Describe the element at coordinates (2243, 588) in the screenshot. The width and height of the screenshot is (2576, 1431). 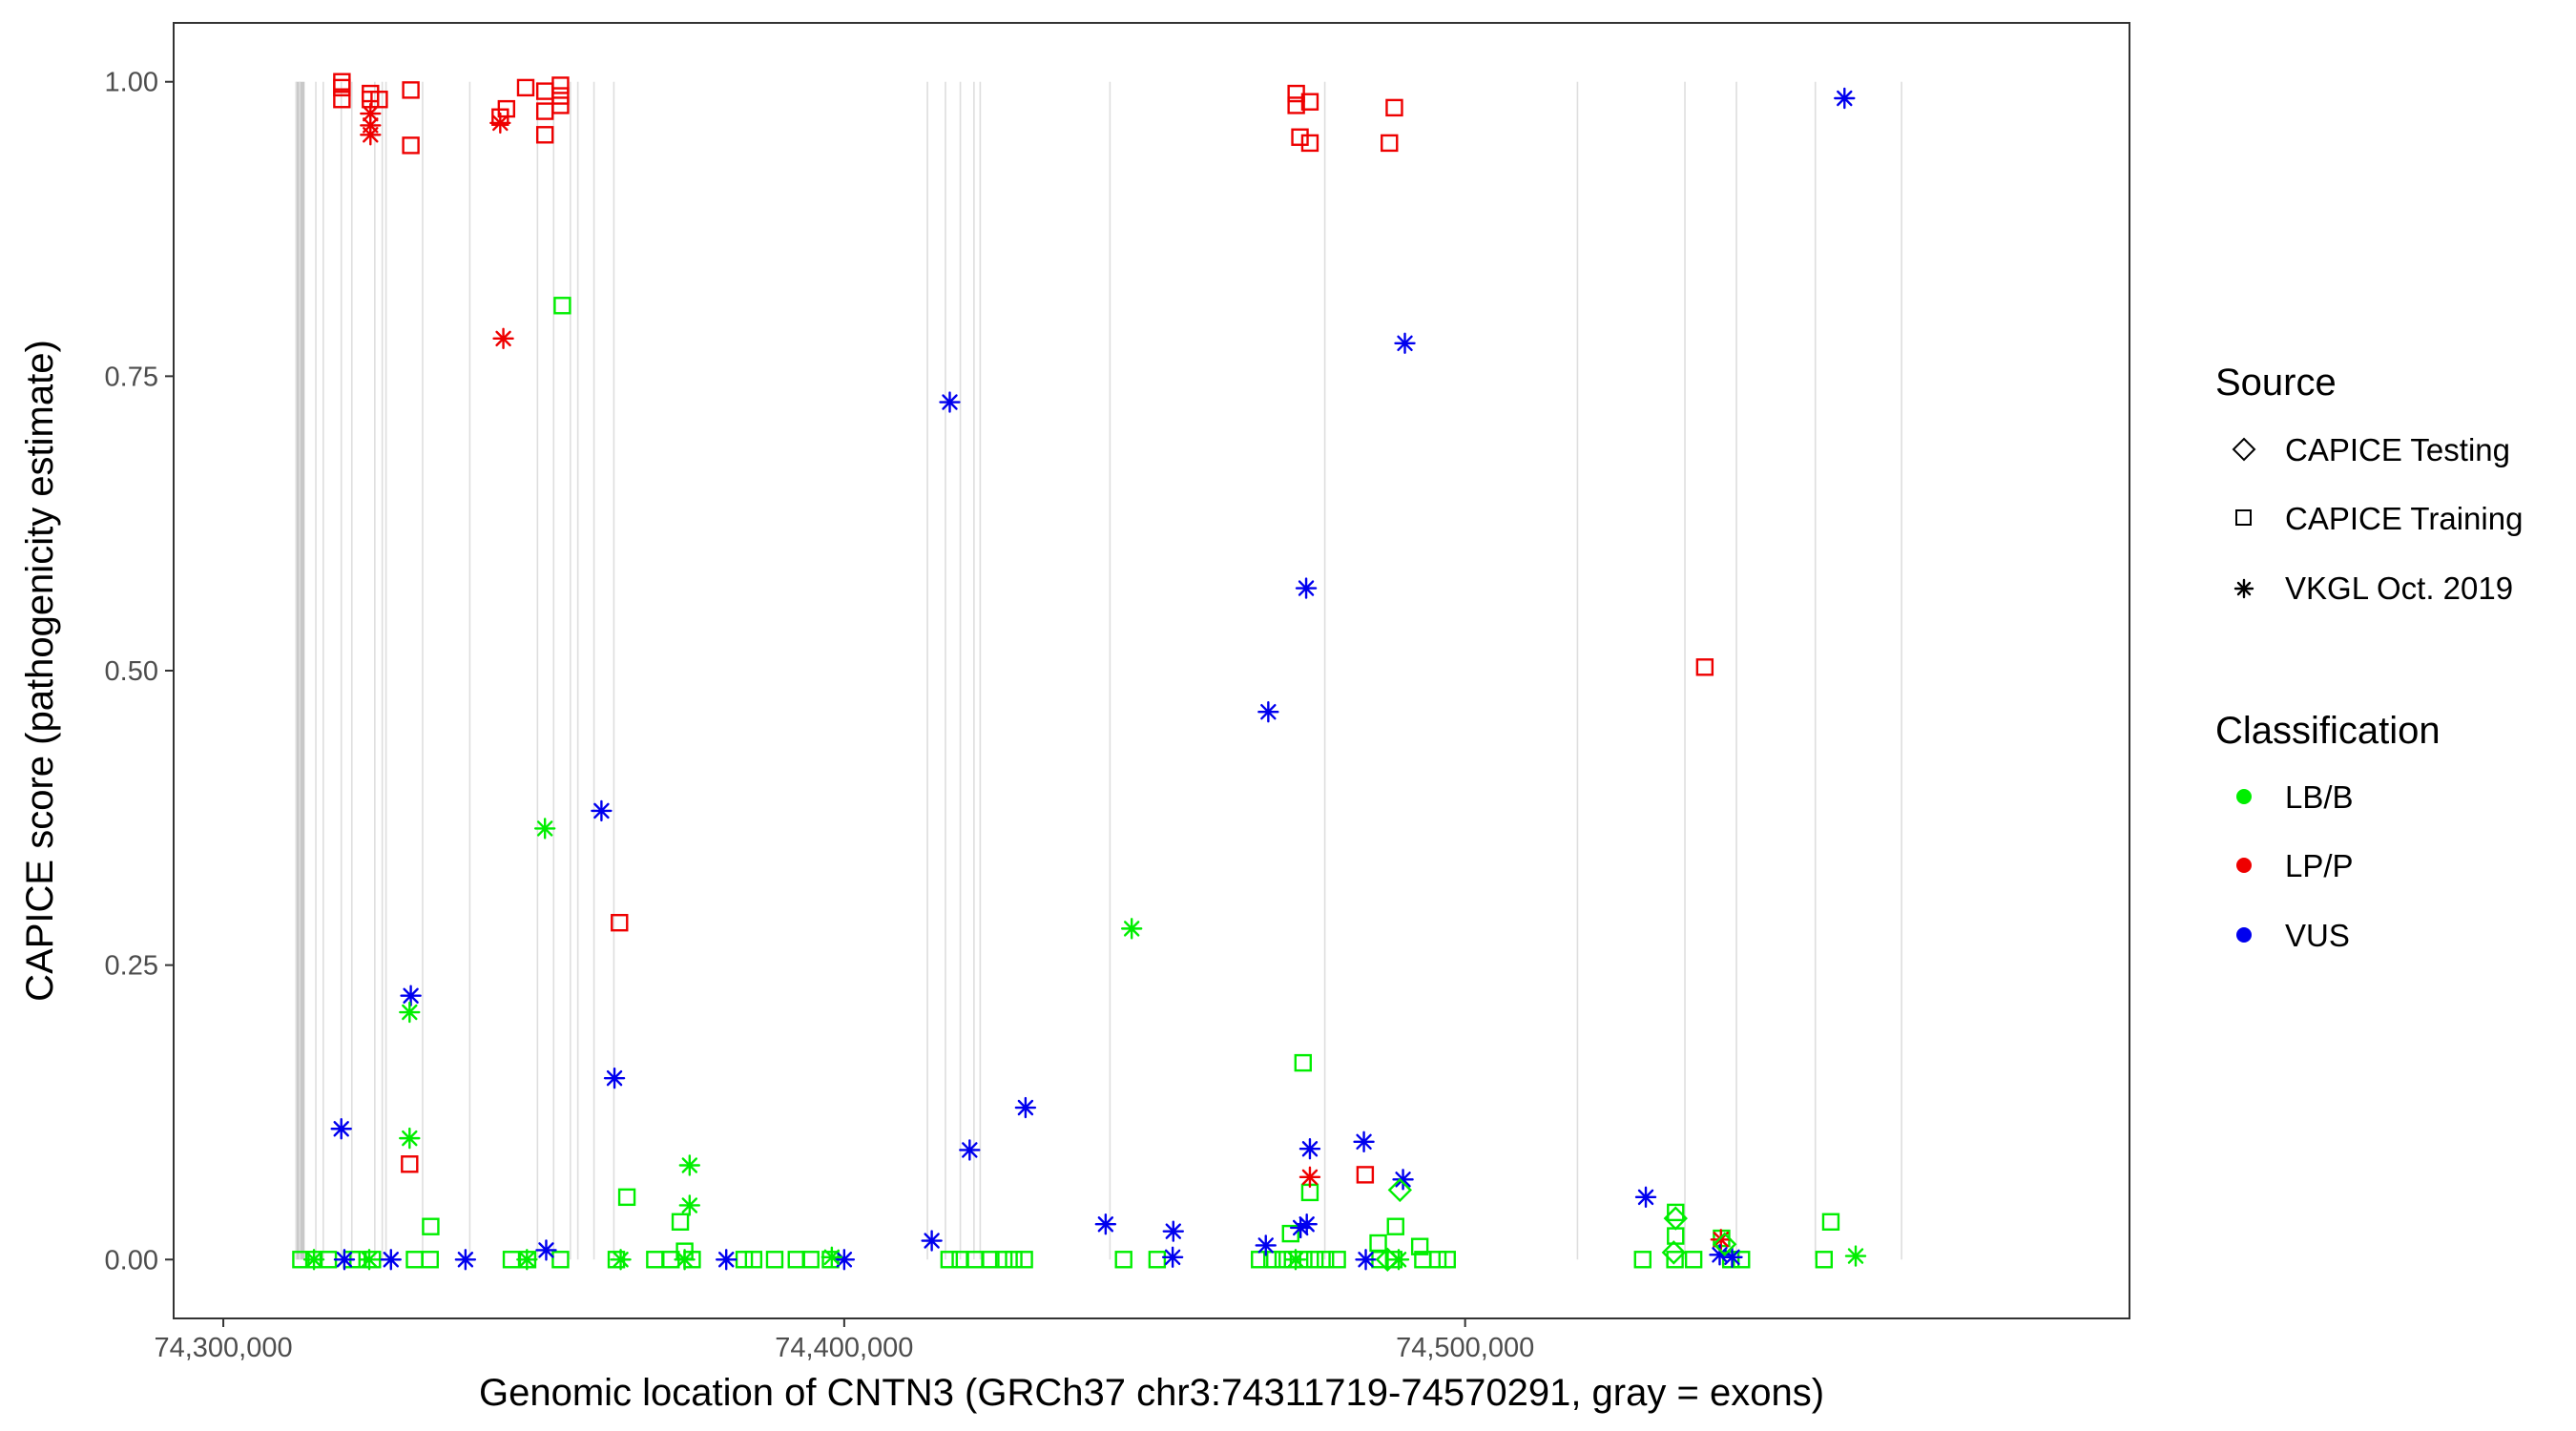
I see `legend-asterisk-icon` at that location.